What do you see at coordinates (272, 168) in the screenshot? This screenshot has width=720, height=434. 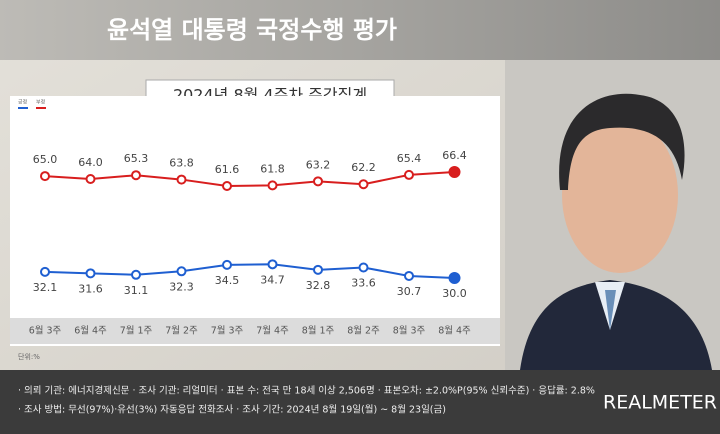 I see `data-label: 61.8` at bounding box center [272, 168].